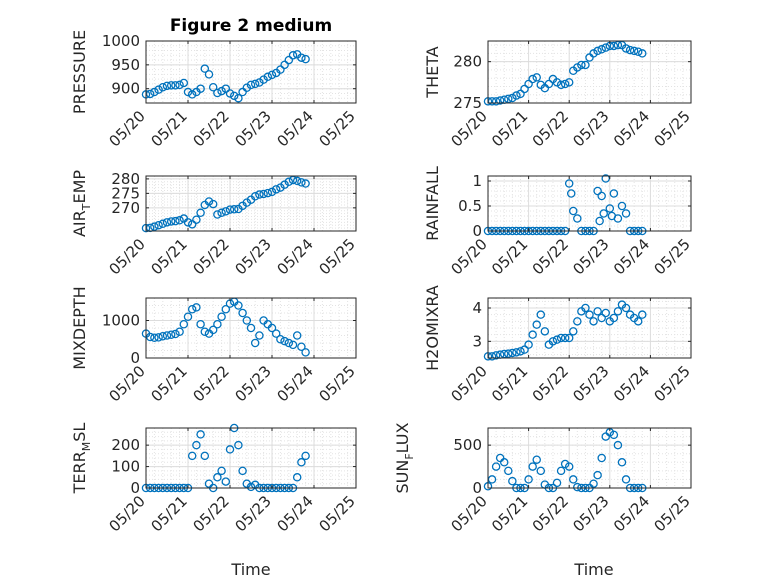  I want to click on y-tick-label: 500, so click(467, 445).